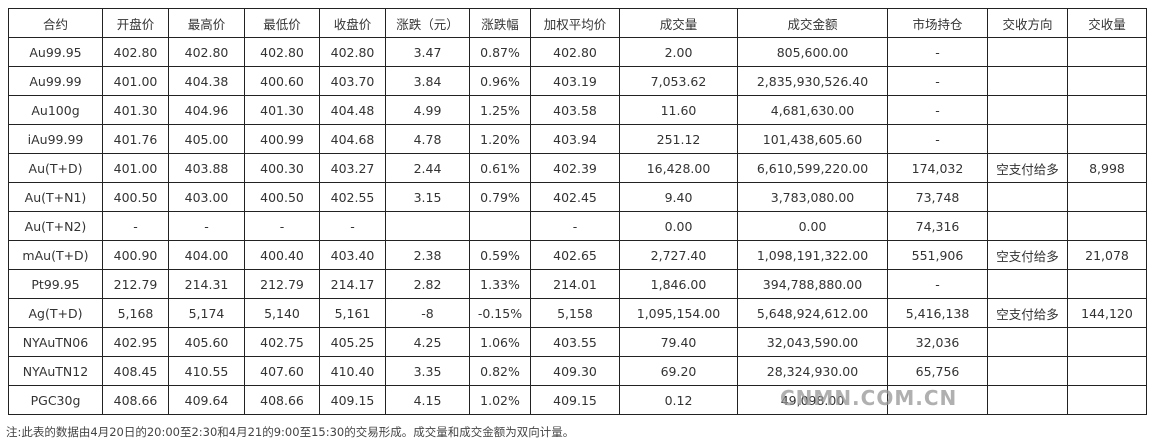 This screenshot has height=442, width=1154. Describe the element at coordinates (678, 284) in the screenshot. I see `table-cell: 1,846.00` at that location.